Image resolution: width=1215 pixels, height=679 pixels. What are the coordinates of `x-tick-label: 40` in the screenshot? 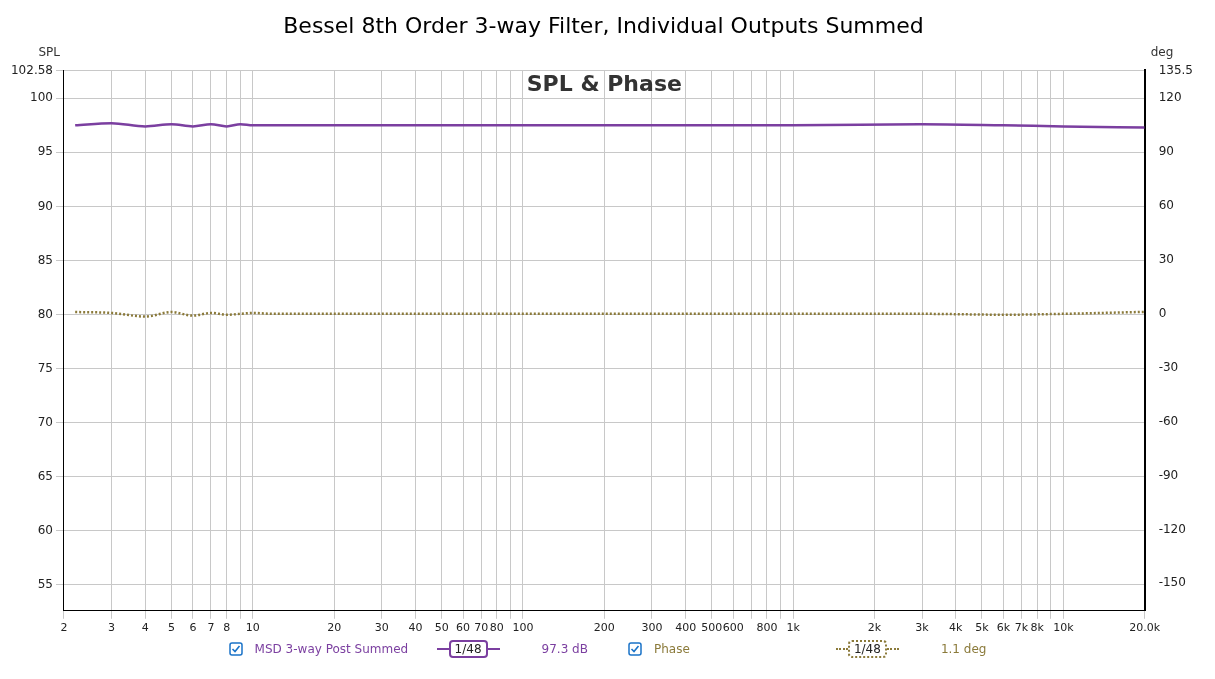 It's located at (415, 628).